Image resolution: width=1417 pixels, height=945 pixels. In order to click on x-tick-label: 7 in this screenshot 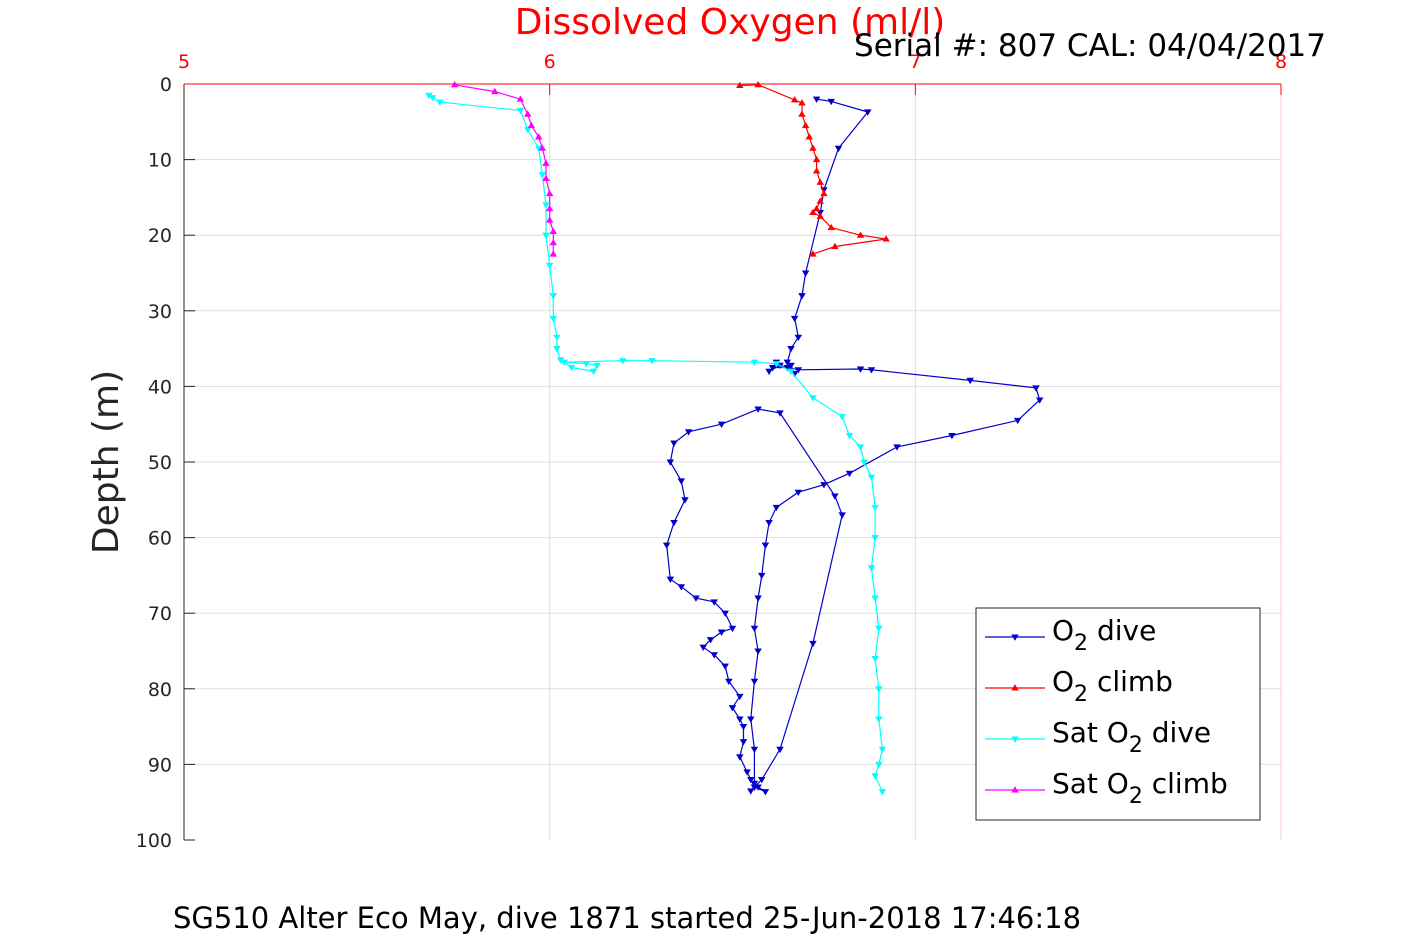, I will do `click(915, 62)`.